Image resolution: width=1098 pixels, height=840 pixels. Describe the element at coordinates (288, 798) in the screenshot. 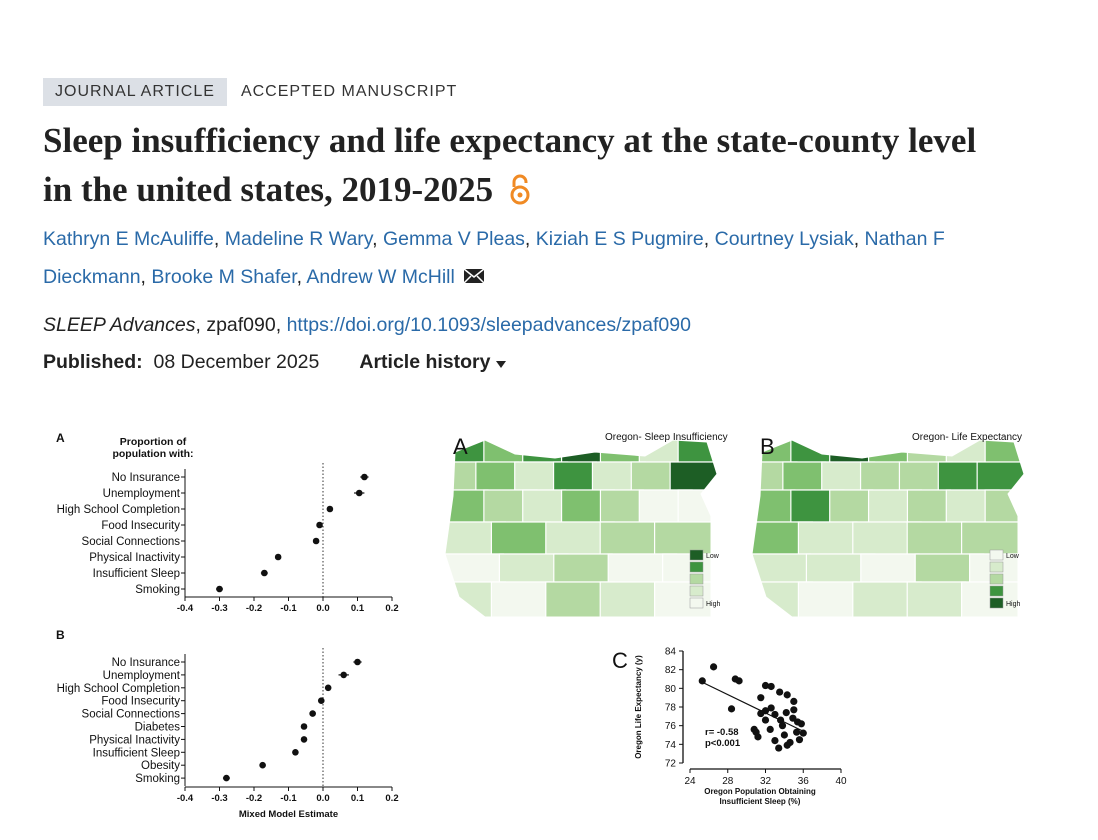

I see `x-tick-label: -0.1` at that location.